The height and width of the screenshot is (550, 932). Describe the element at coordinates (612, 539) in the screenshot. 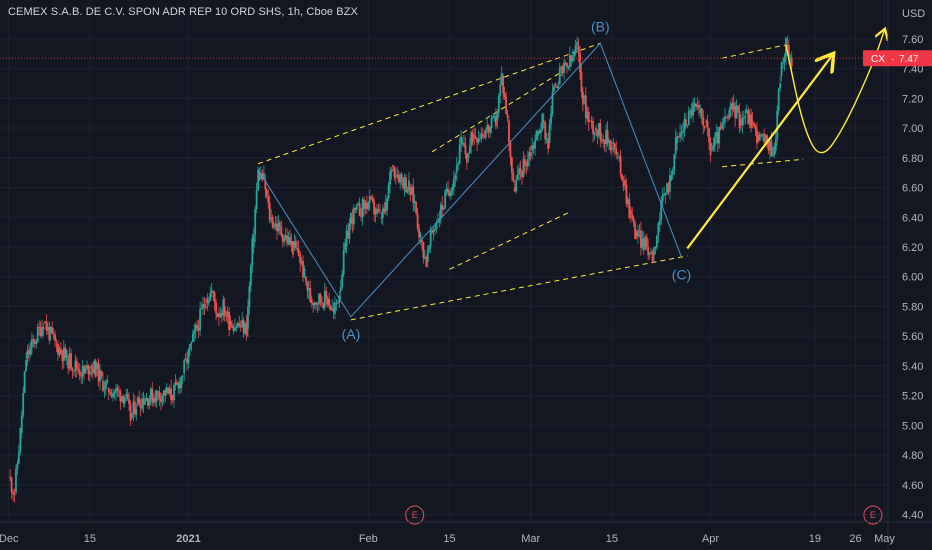

I see `time-tick-label: 15` at that location.